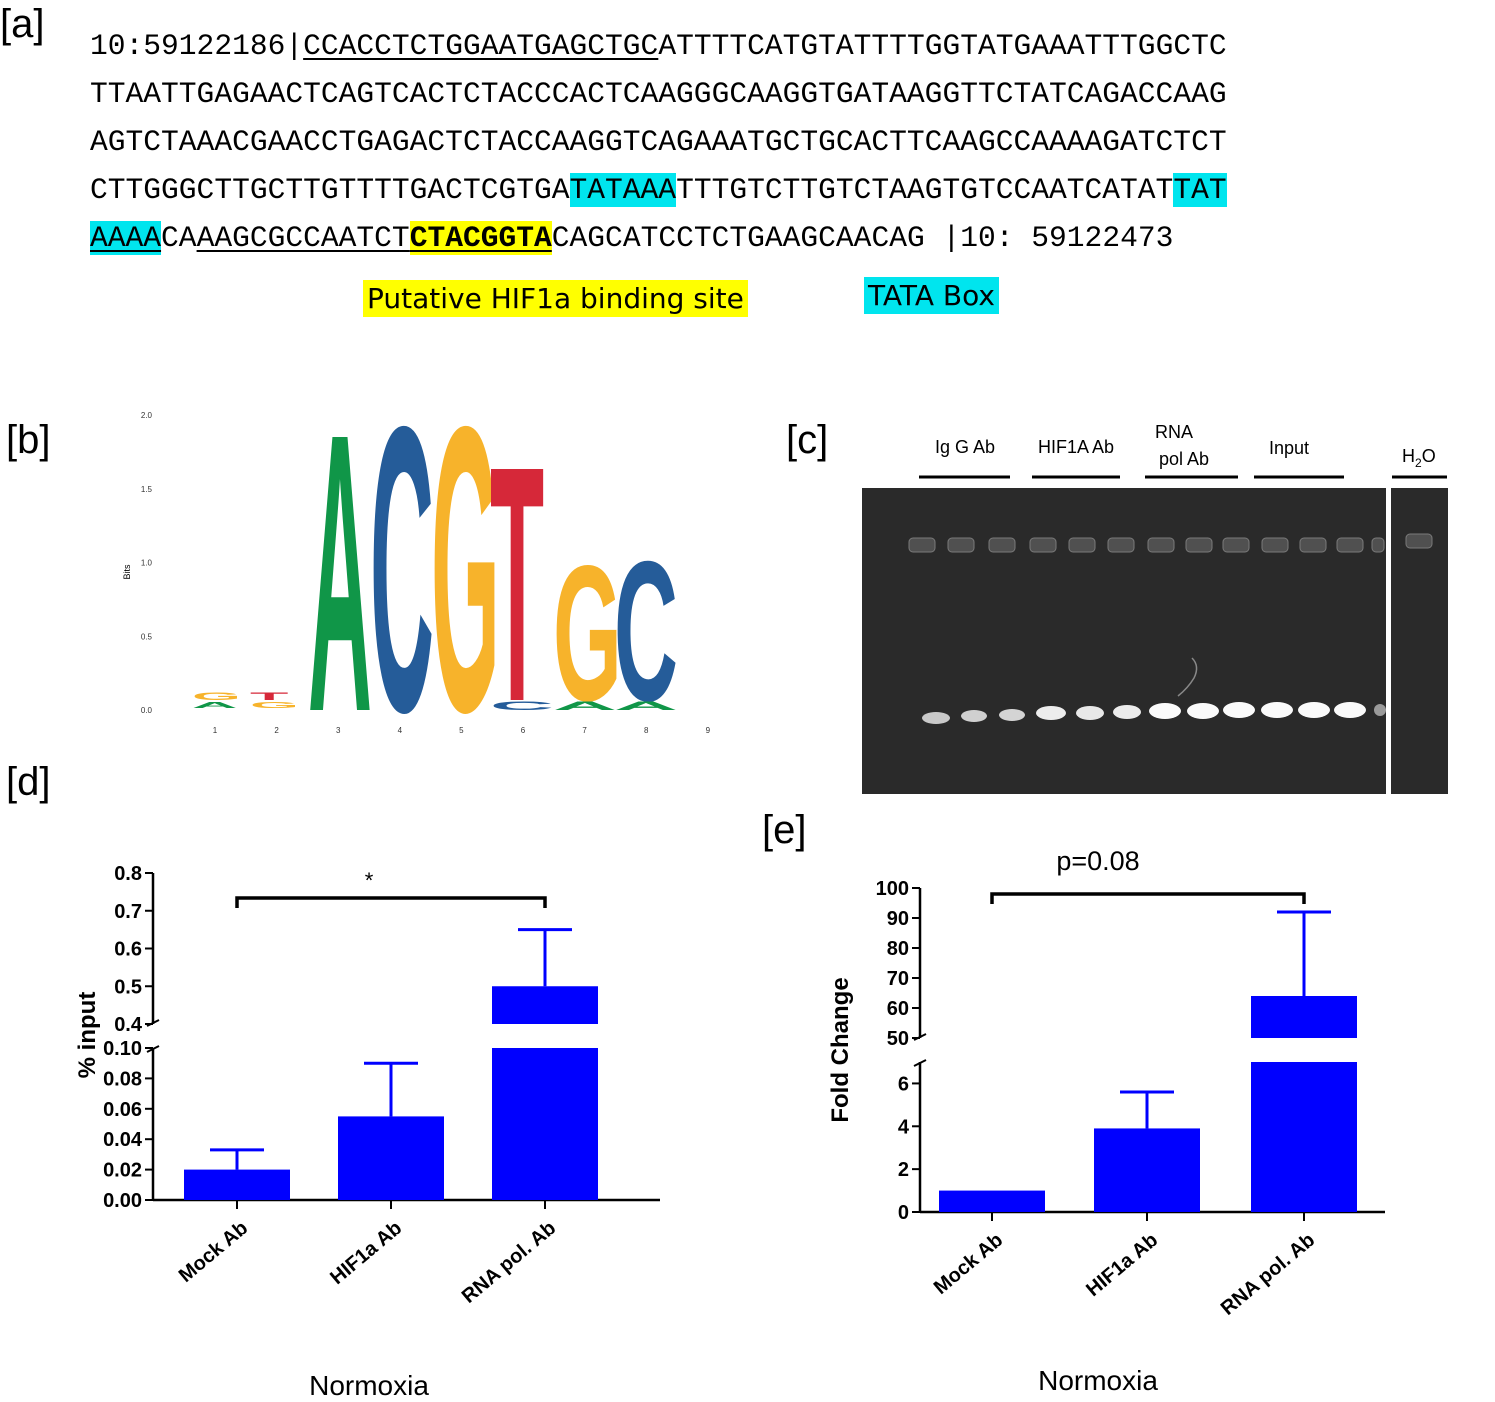 The image size is (1495, 1402). What do you see at coordinates (584, 730) in the screenshot?
I see `logo-xtick: 7` at bounding box center [584, 730].